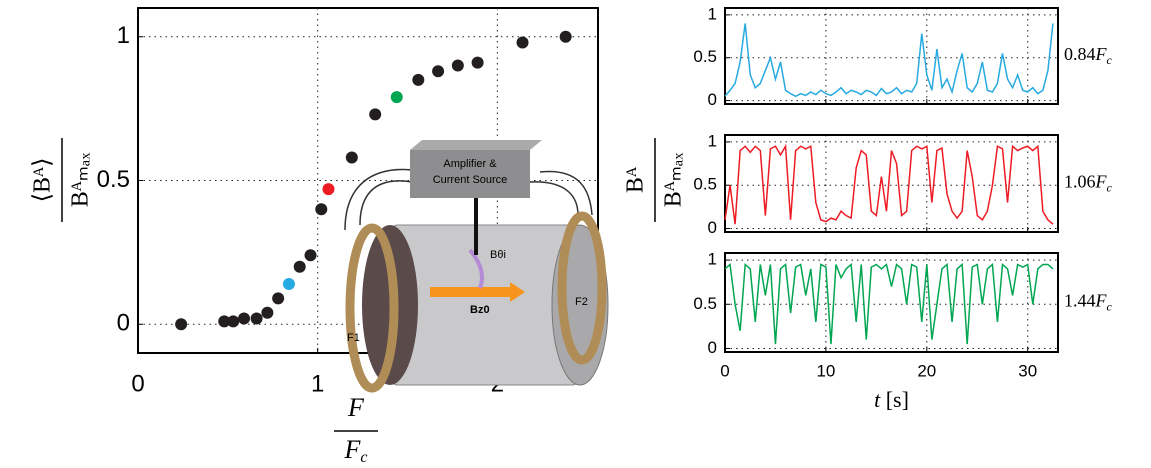 This screenshot has height=468, width=1151. I want to click on annotation: F1, so click(353, 338).